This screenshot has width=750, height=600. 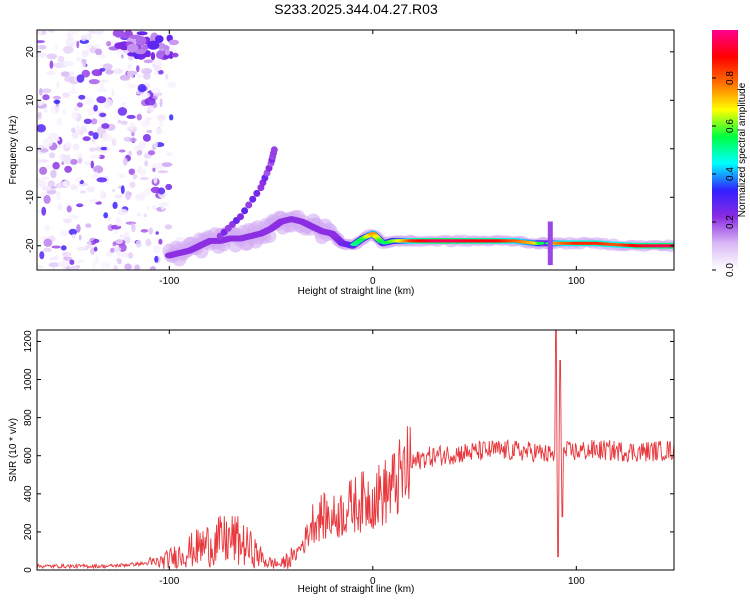 What do you see at coordinates (30, 52) in the screenshot?
I see `spectrogram-ytick-label: 20` at bounding box center [30, 52].